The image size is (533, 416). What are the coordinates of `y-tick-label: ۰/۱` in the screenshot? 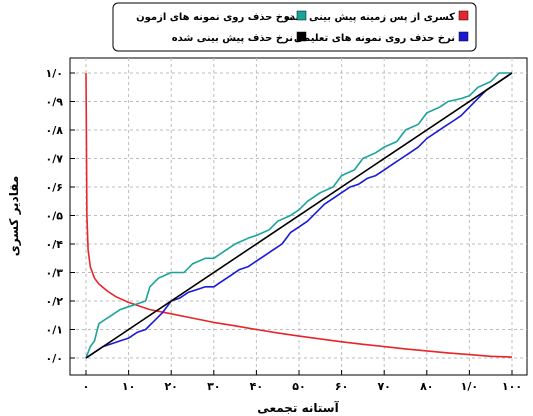 It's located at (54, 330).